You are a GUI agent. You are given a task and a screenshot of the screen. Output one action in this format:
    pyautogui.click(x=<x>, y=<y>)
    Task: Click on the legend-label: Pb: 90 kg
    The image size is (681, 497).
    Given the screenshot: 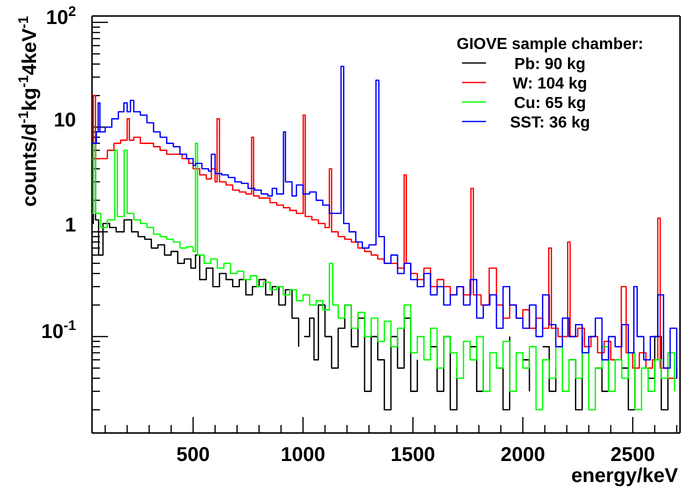 What is the action you would take?
    pyautogui.click(x=550, y=64)
    